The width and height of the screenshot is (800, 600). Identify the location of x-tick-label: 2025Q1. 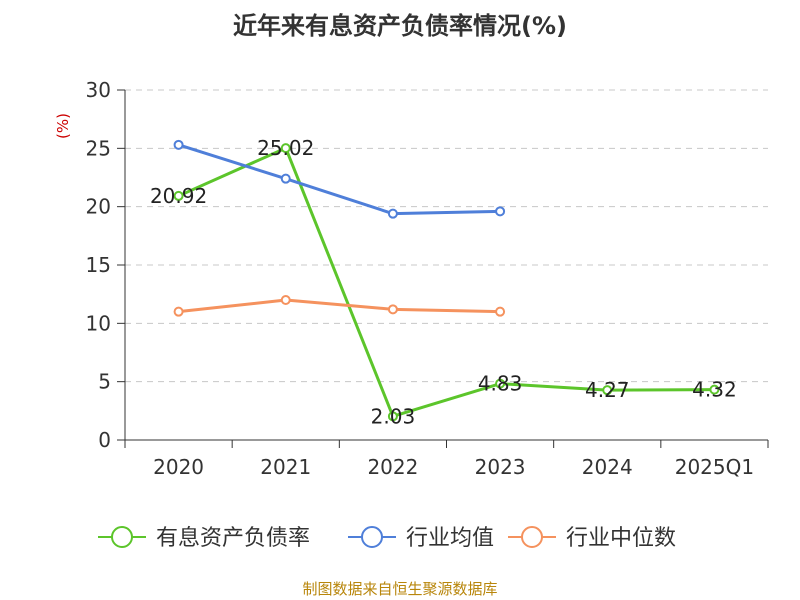
(714, 467).